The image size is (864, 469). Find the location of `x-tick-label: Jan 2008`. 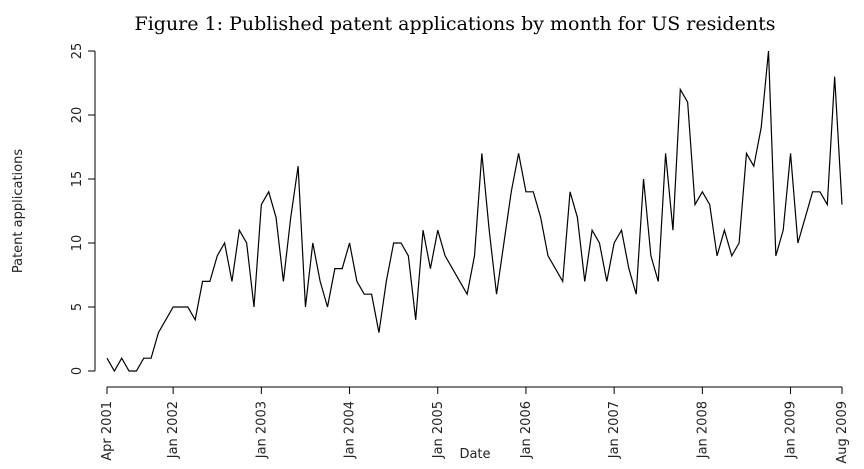

x-tick-label: Jan 2008 is located at coordinates (702, 430).